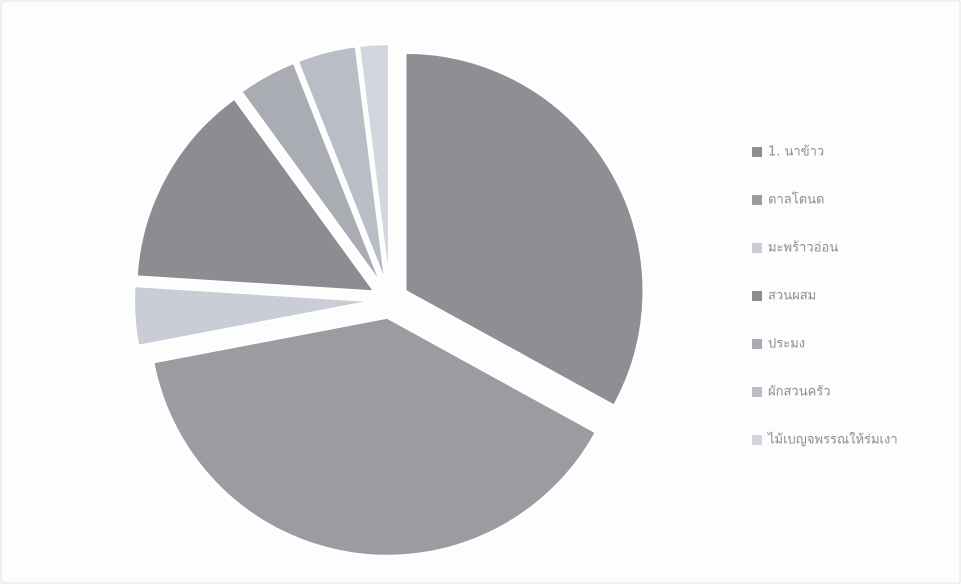 The width and height of the screenshot is (961, 584). What do you see at coordinates (799, 392) in the screenshot?
I see `legend-label: ผักสวนครัว` at bounding box center [799, 392].